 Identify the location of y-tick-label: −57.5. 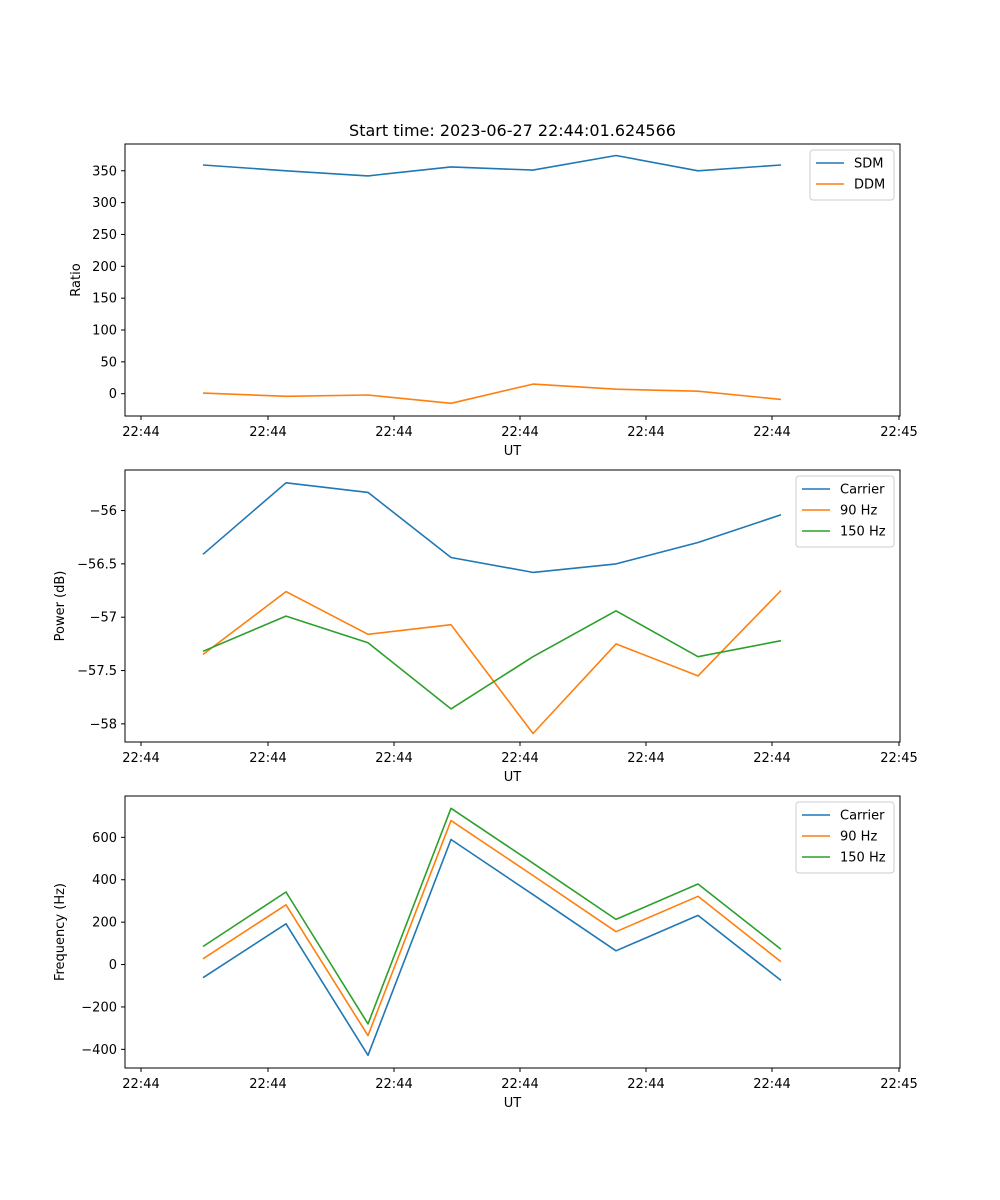
(97, 671).